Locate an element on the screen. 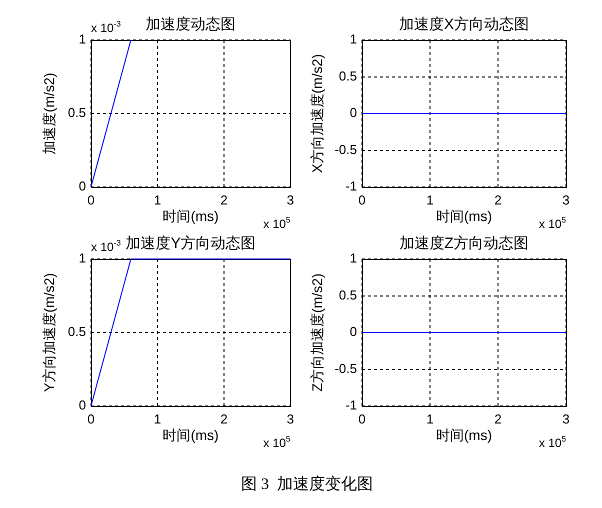 This screenshot has width=602, height=508. y-axis-title: 加速度(m/s2) is located at coordinates (48, 113).